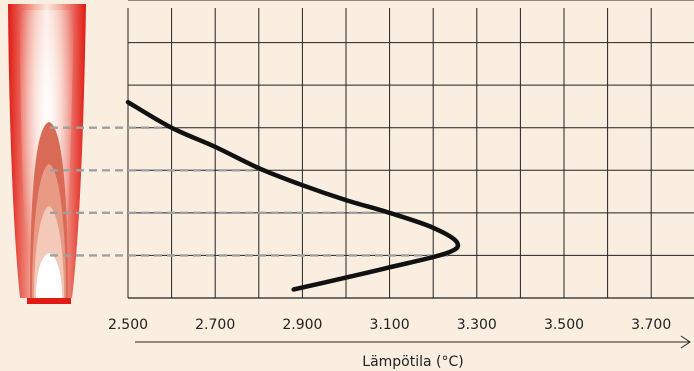  I want to click on x-axis-arrow-icon, so click(413, 342).